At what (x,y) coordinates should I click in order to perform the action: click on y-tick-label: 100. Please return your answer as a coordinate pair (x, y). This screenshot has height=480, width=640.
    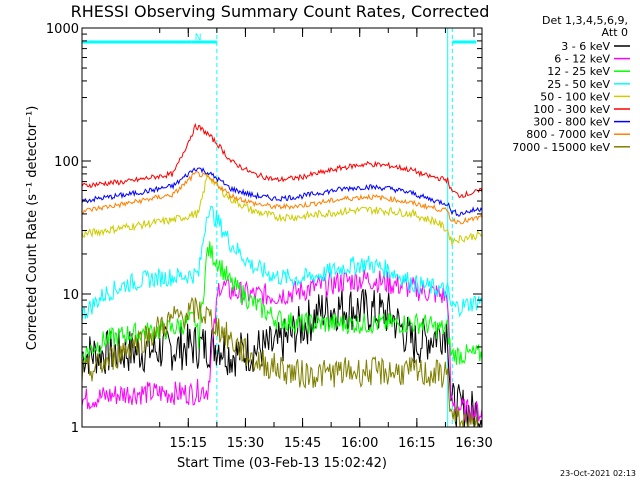
    Looking at the image, I should click on (66, 162).